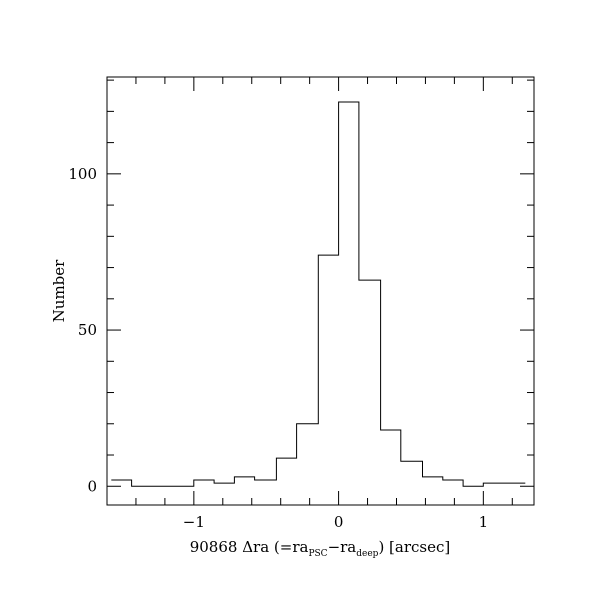 Image resolution: width=611 pixels, height=611 pixels. What do you see at coordinates (194, 522) in the screenshot?
I see `x-tick-label: −1` at bounding box center [194, 522].